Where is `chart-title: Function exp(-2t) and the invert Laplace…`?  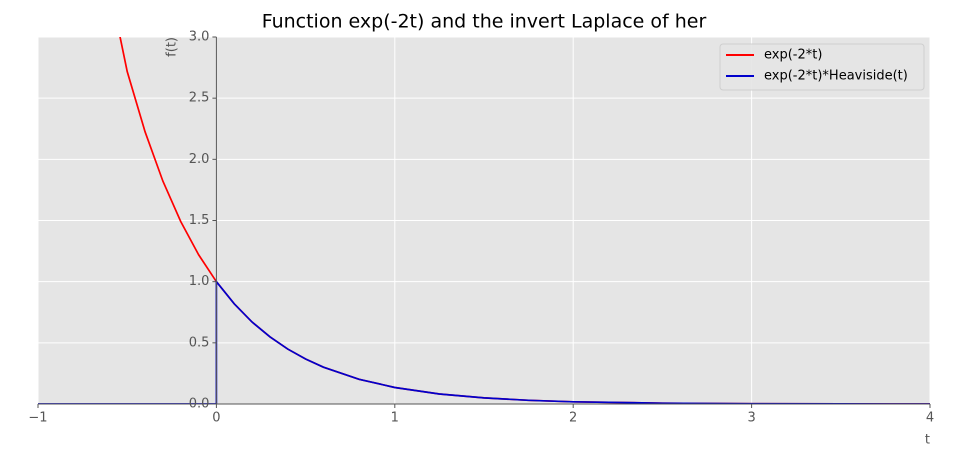
chart-title: Function exp(-2t) and the invert Laplace… is located at coordinates (484, 22).